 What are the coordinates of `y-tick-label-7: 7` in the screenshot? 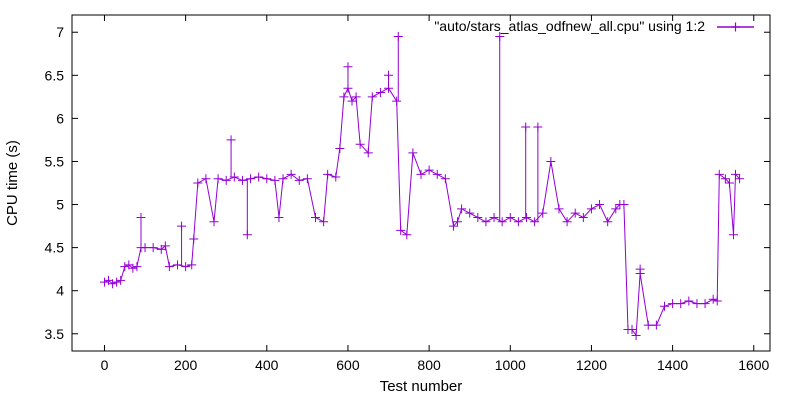 It's located at (60, 32).